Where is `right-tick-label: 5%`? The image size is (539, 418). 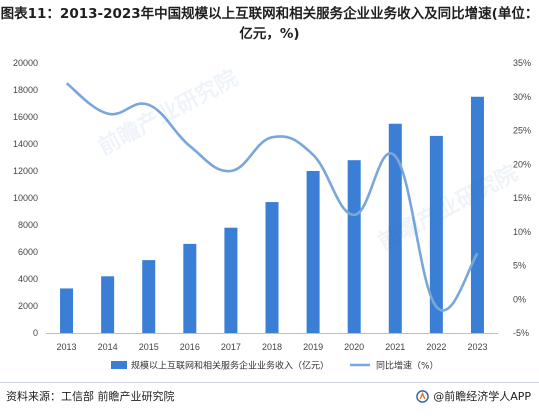
right-tick-label: 5% is located at coordinates (519, 266).